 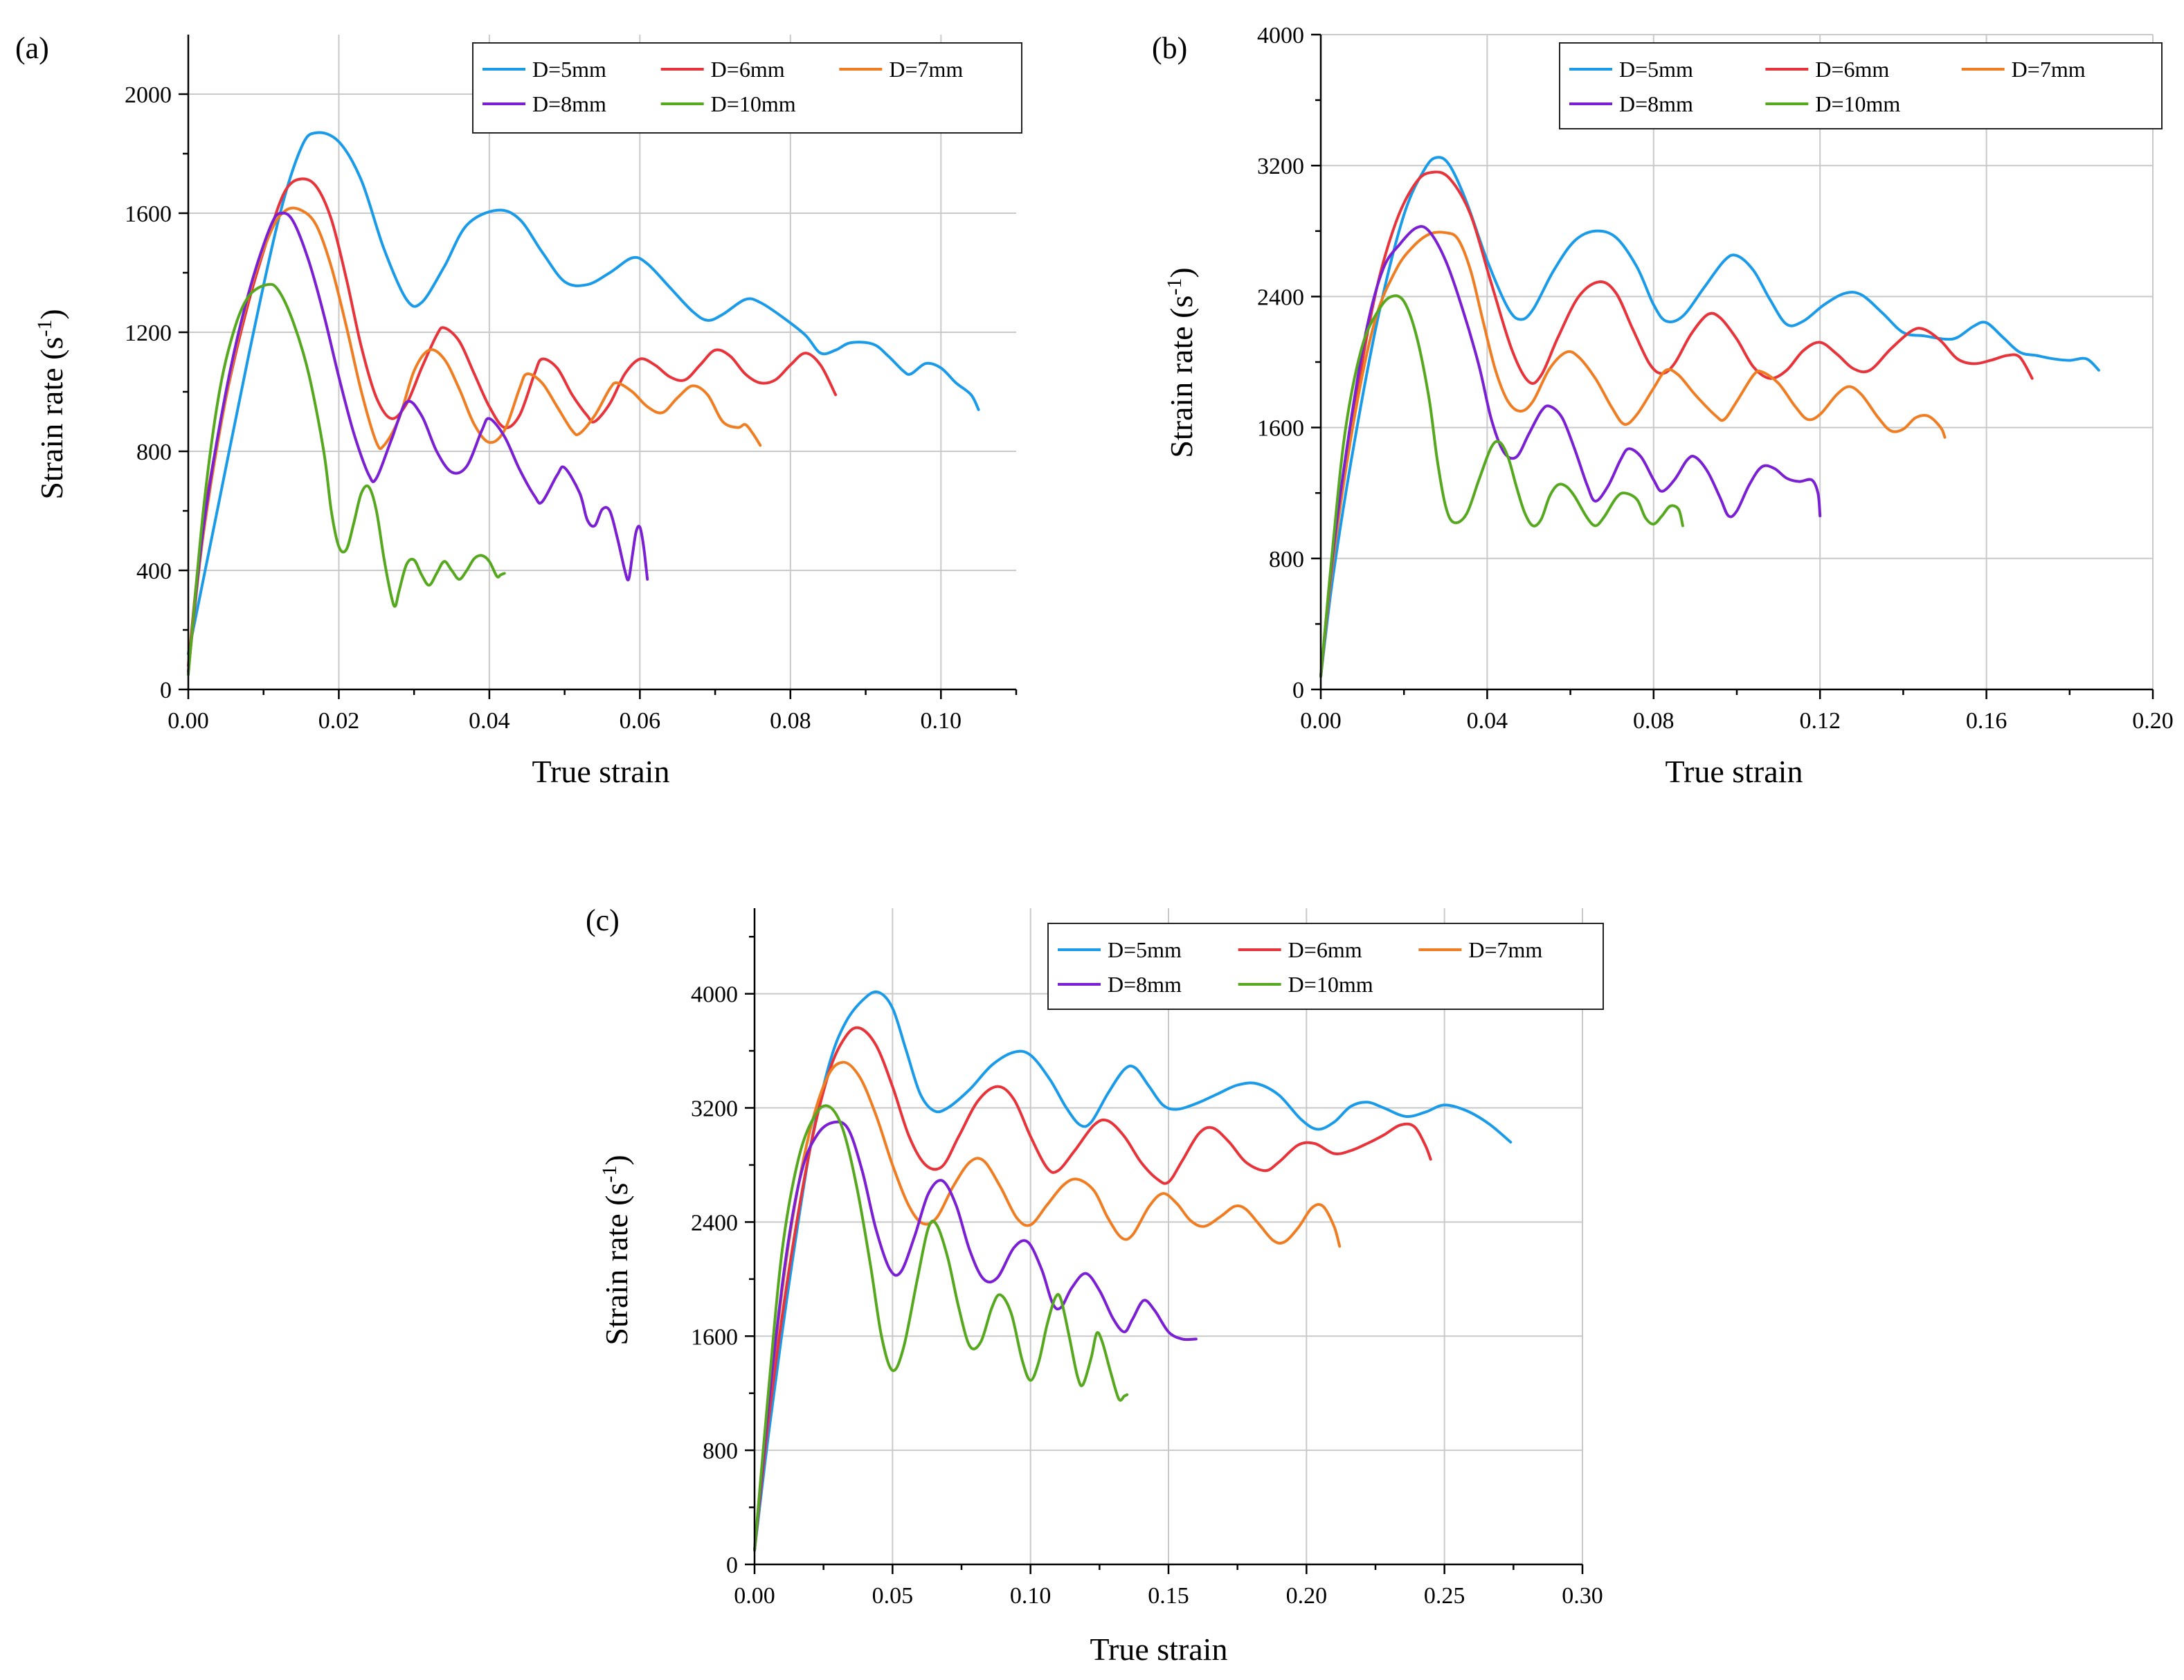 What do you see at coordinates (893, 1596) in the screenshot?
I see `x-tick-label: 0.05` at bounding box center [893, 1596].